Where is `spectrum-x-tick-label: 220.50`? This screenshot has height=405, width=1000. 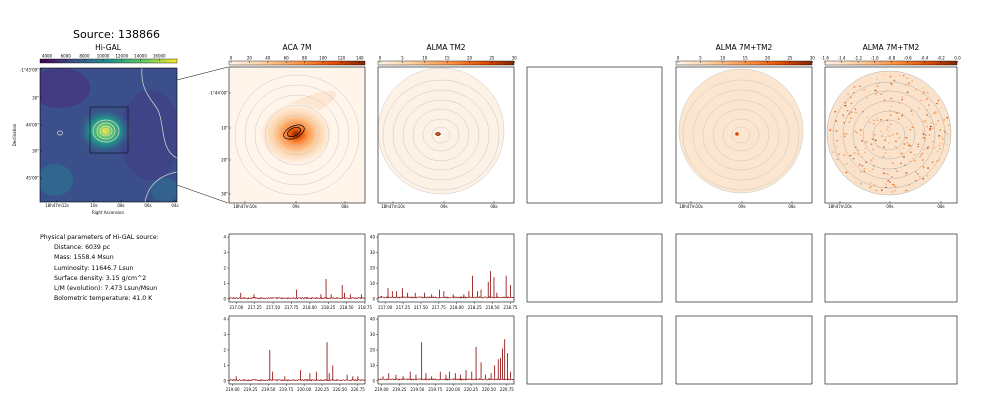 spectrum-x-tick-label: 220.50 is located at coordinates (340, 389).